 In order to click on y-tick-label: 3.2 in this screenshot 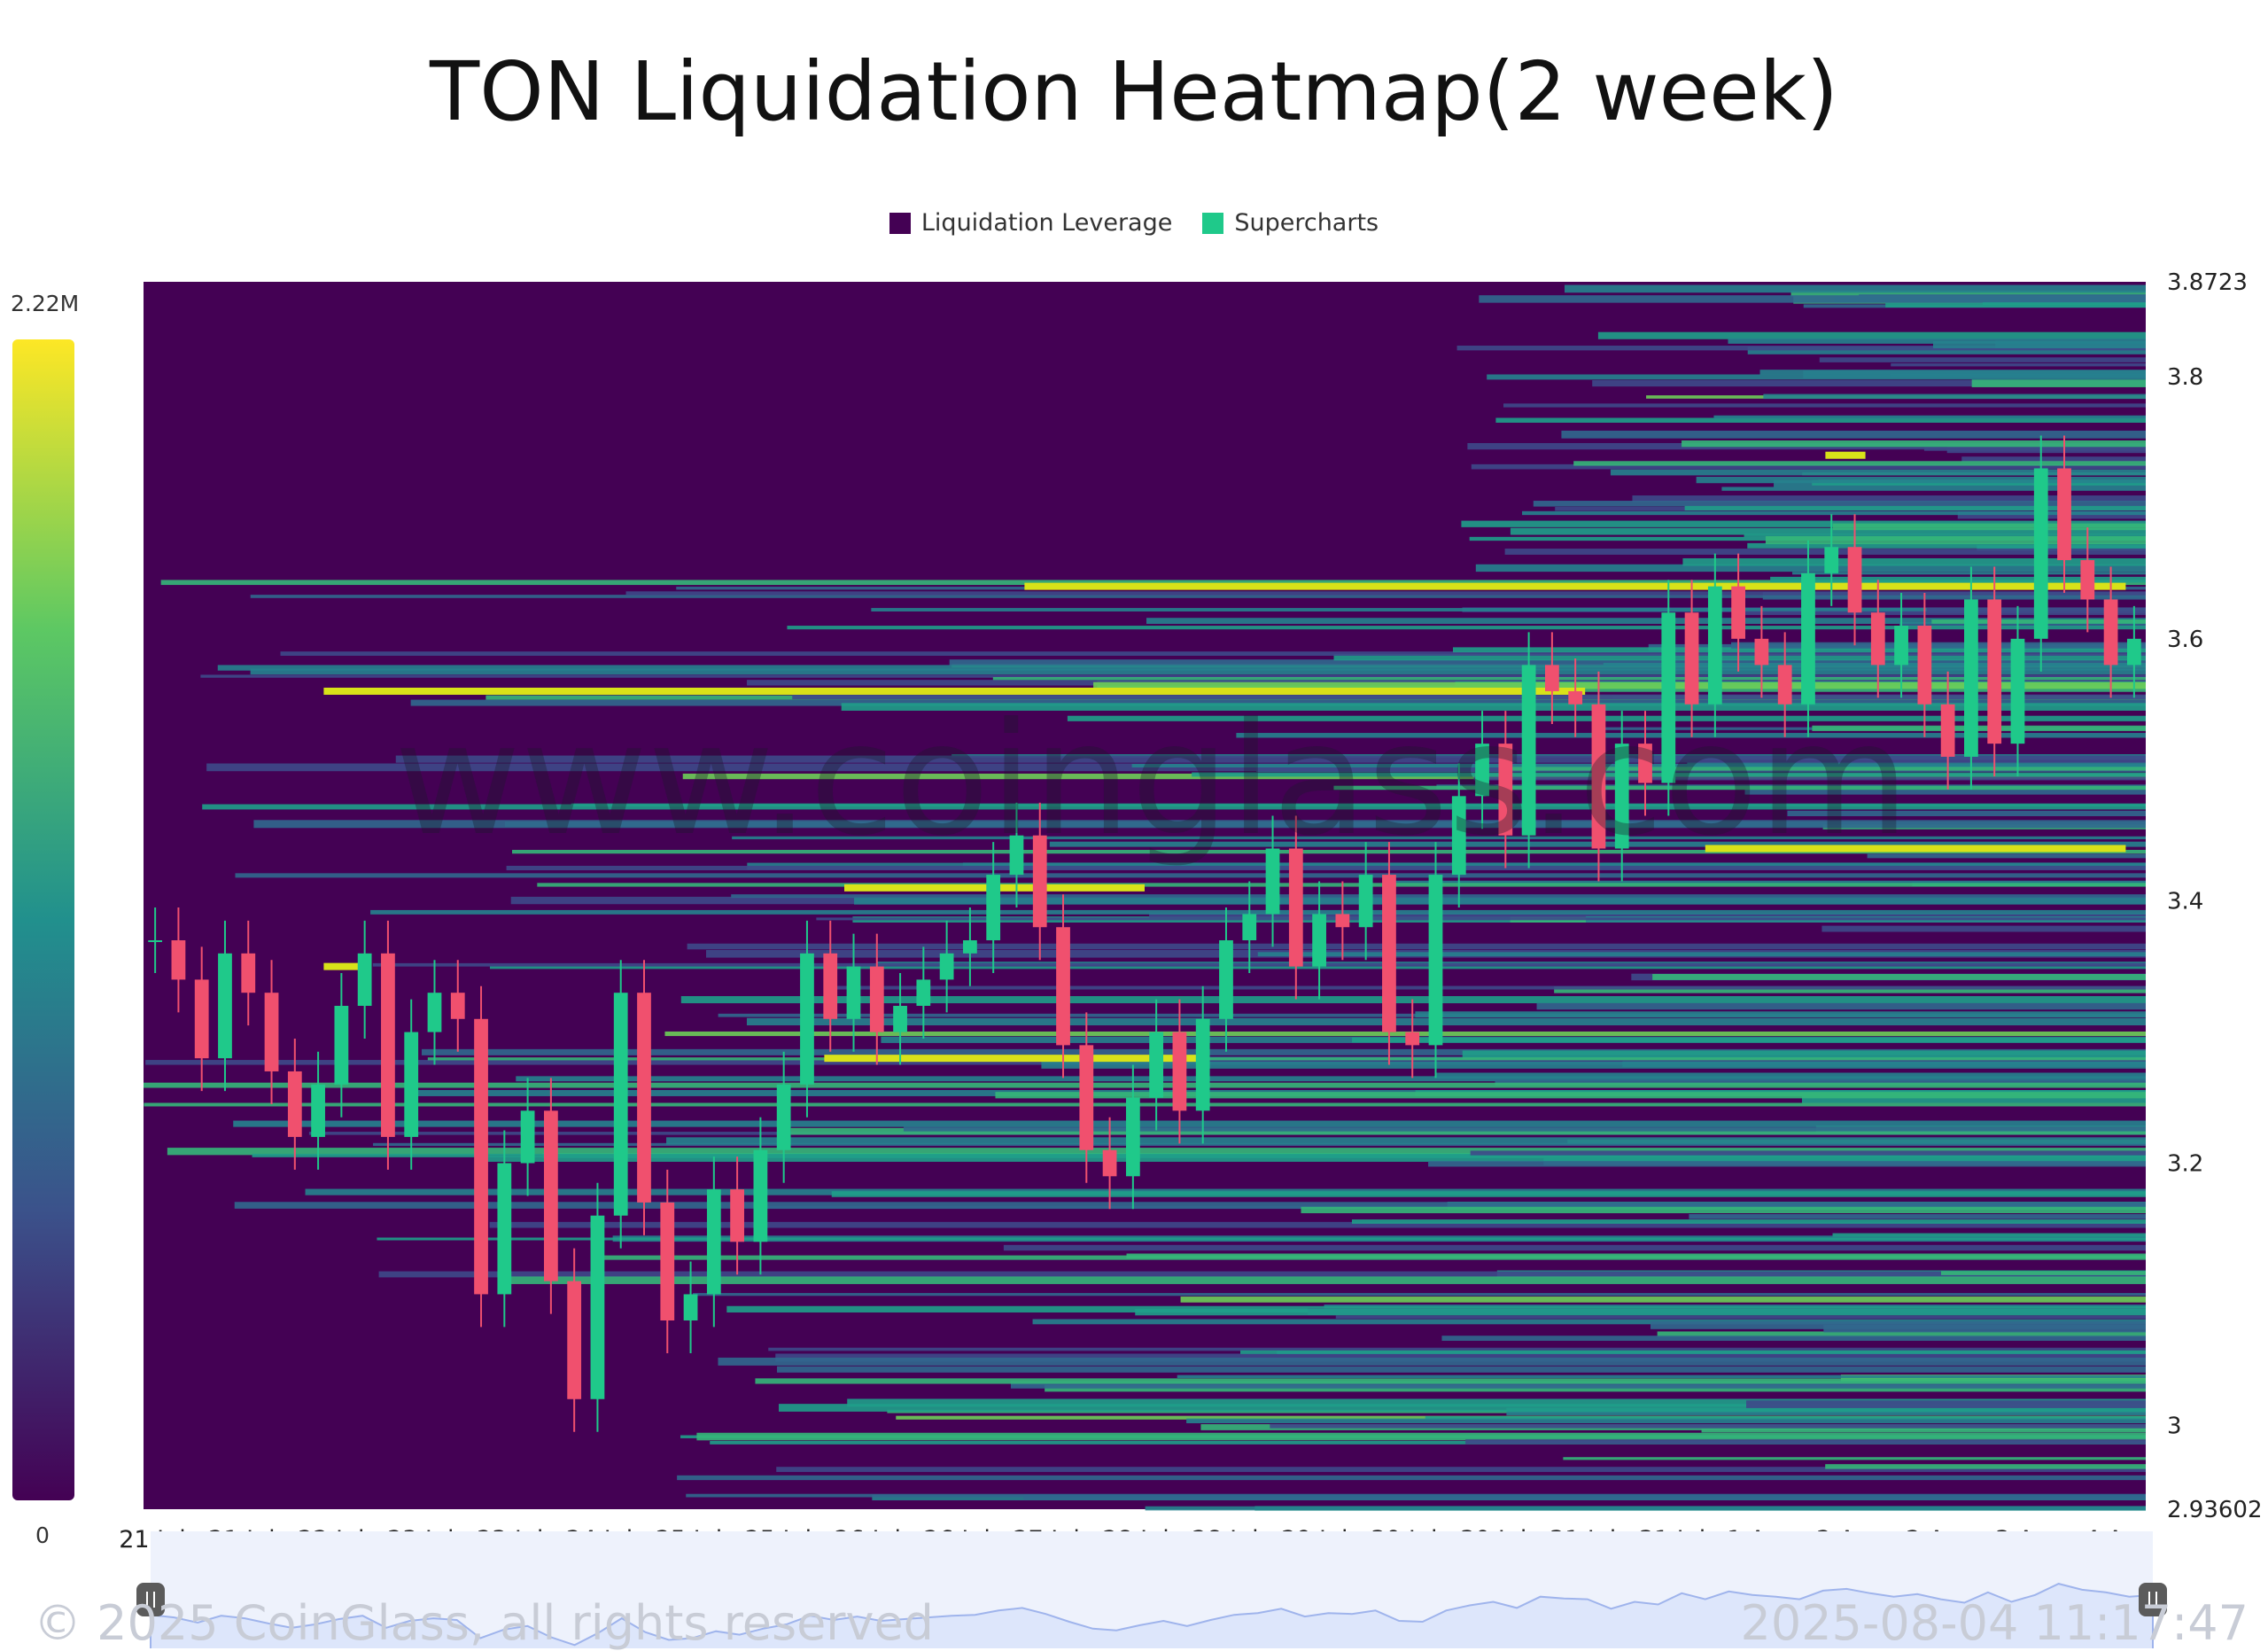, I will do `click(2185, 1164)`.